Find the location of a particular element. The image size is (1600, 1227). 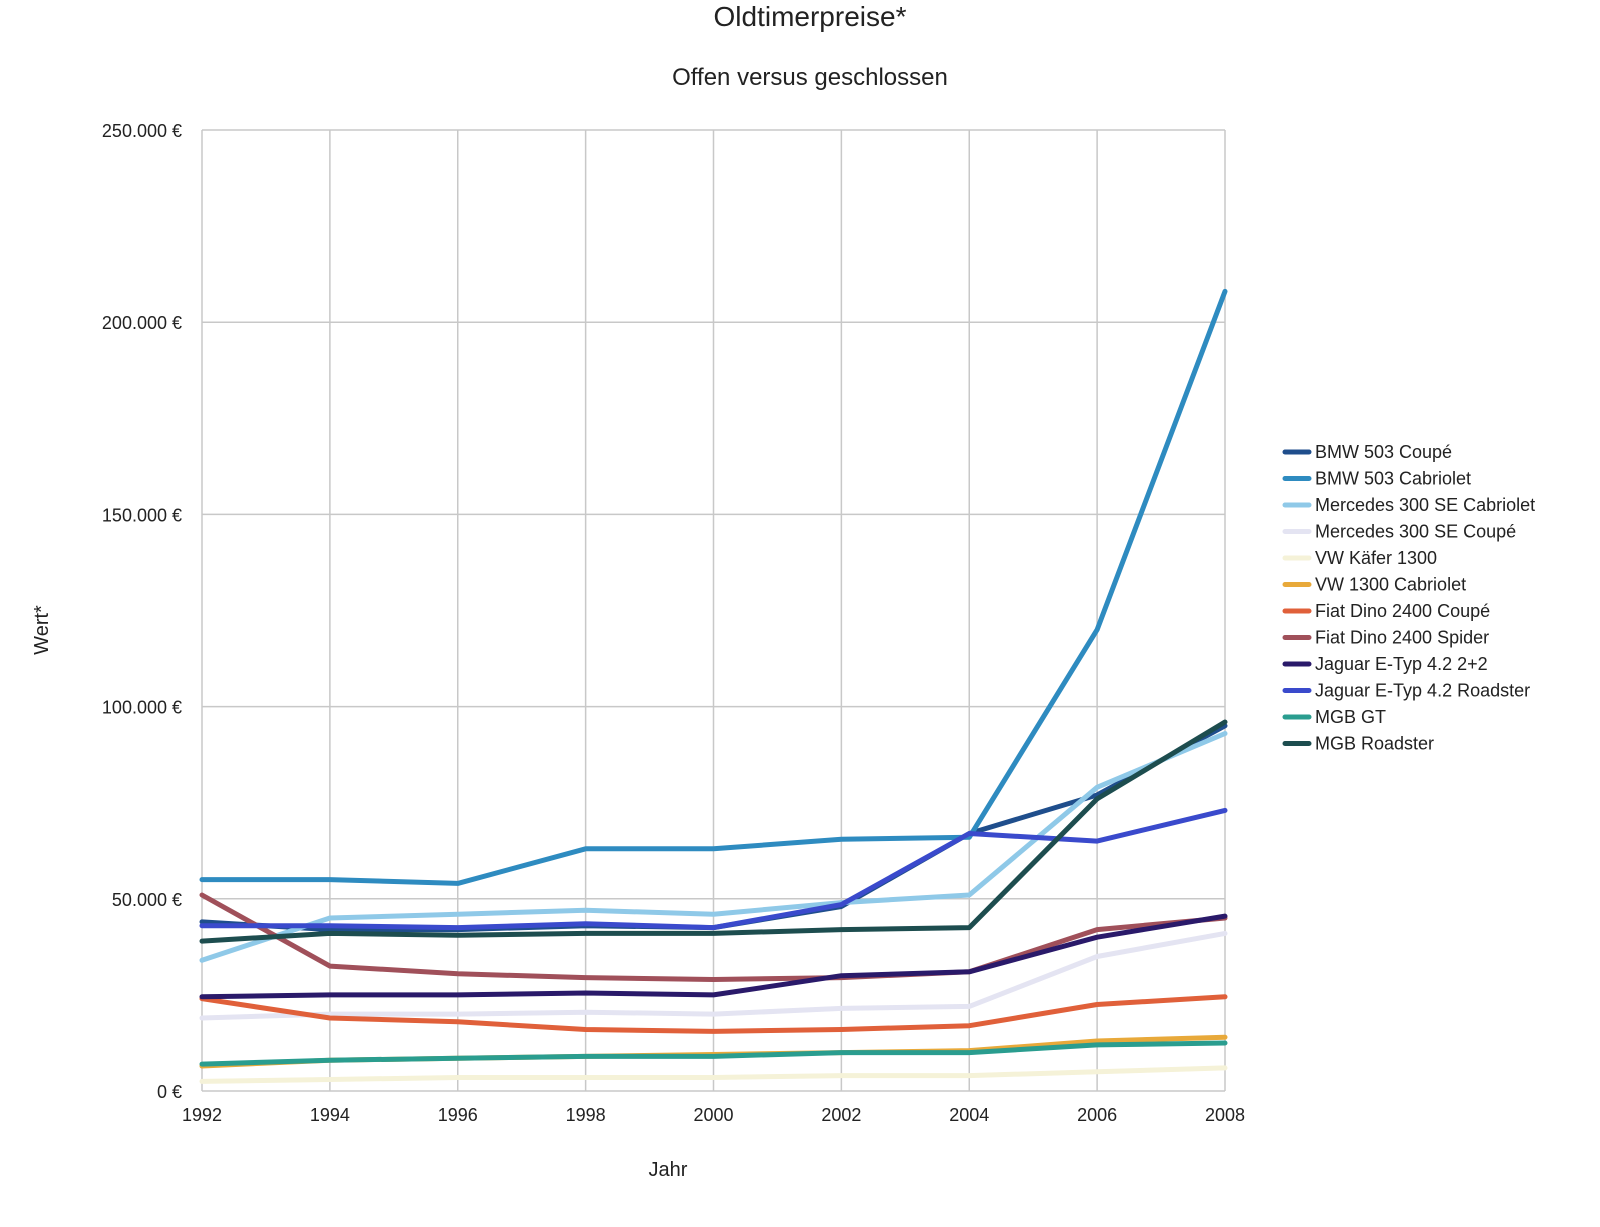

y-tick-label: 0 € is located at coordinates (169, 1092).